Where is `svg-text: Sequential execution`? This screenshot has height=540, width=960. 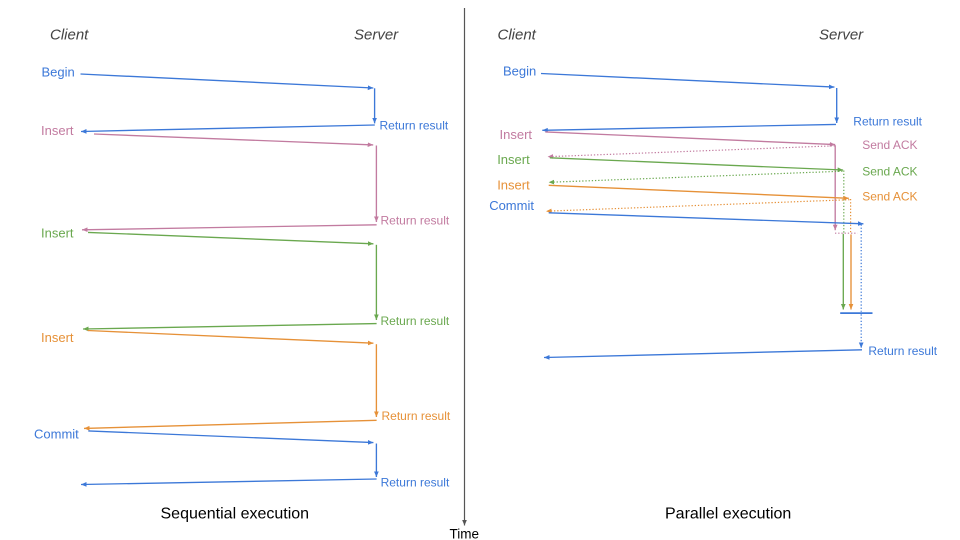 svg-text: Sequential execution is located at coordinates (235, 513).